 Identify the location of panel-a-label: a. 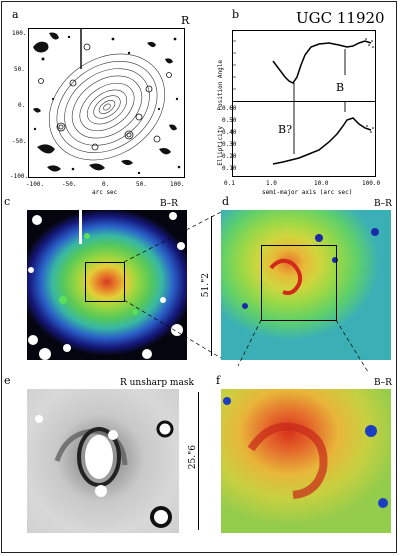
(15, 14).